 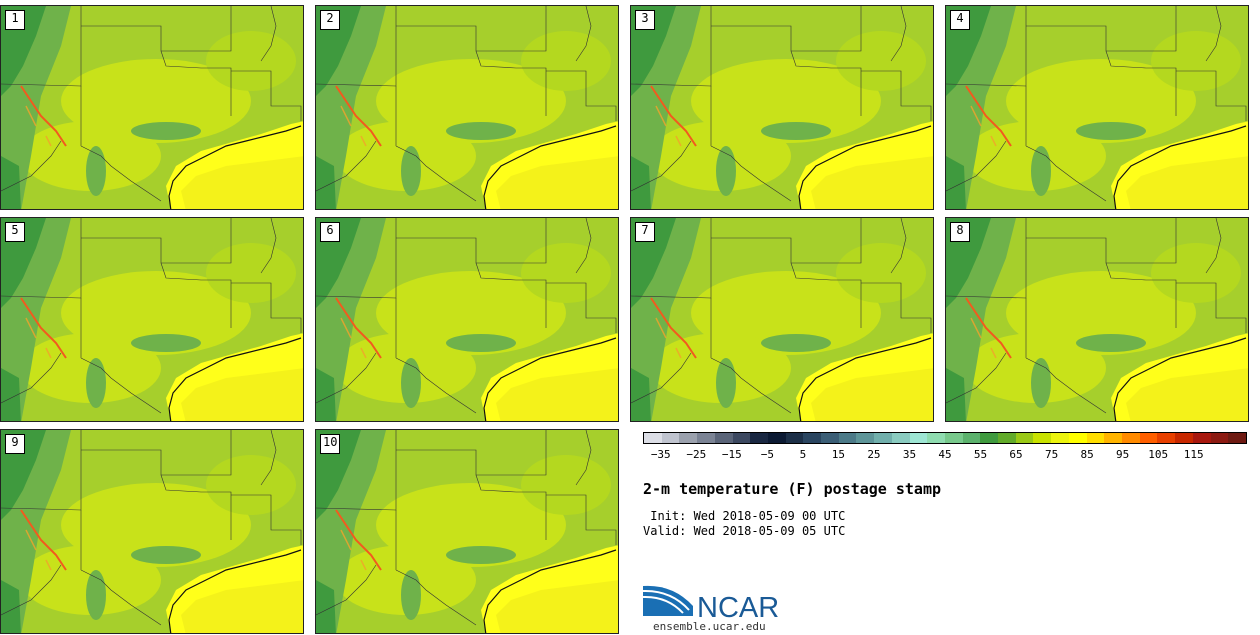 I want to click on plot-title: 2-m temperature (F) postage stamp, so click(x=792, y=489).